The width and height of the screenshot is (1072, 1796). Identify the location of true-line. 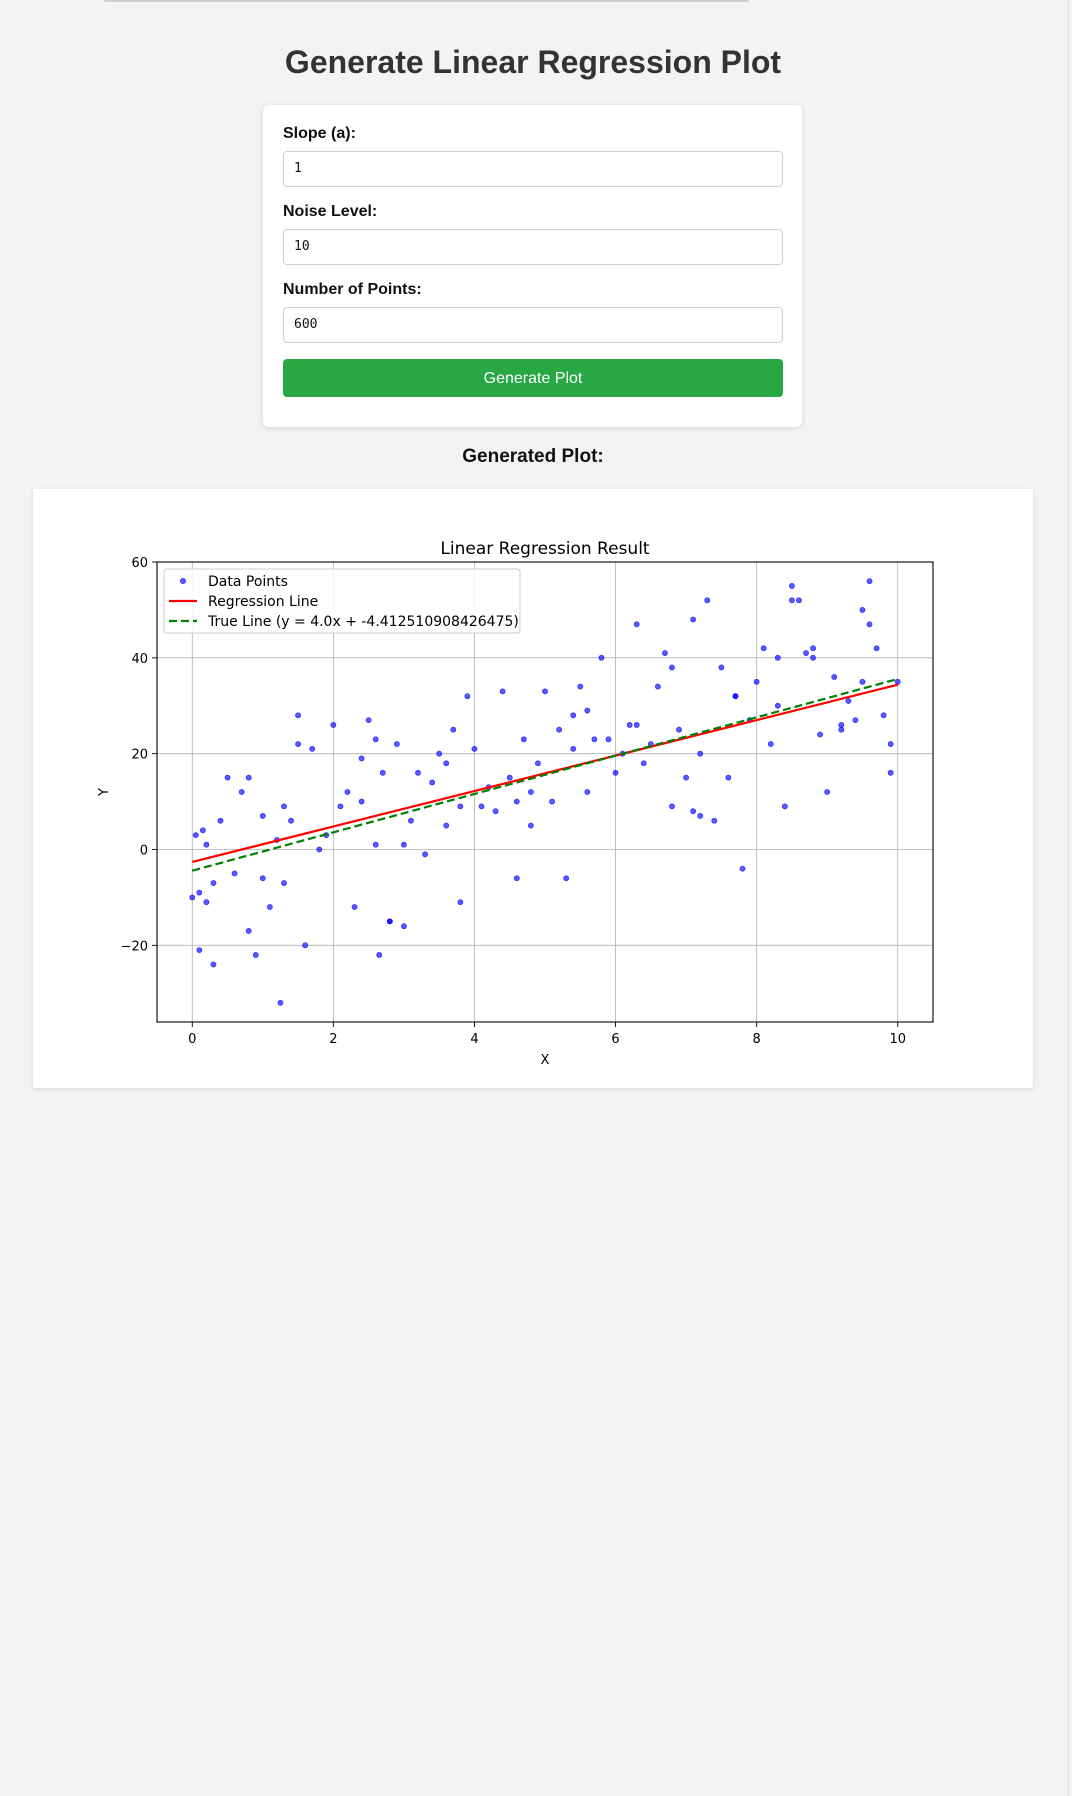
(545, 774).